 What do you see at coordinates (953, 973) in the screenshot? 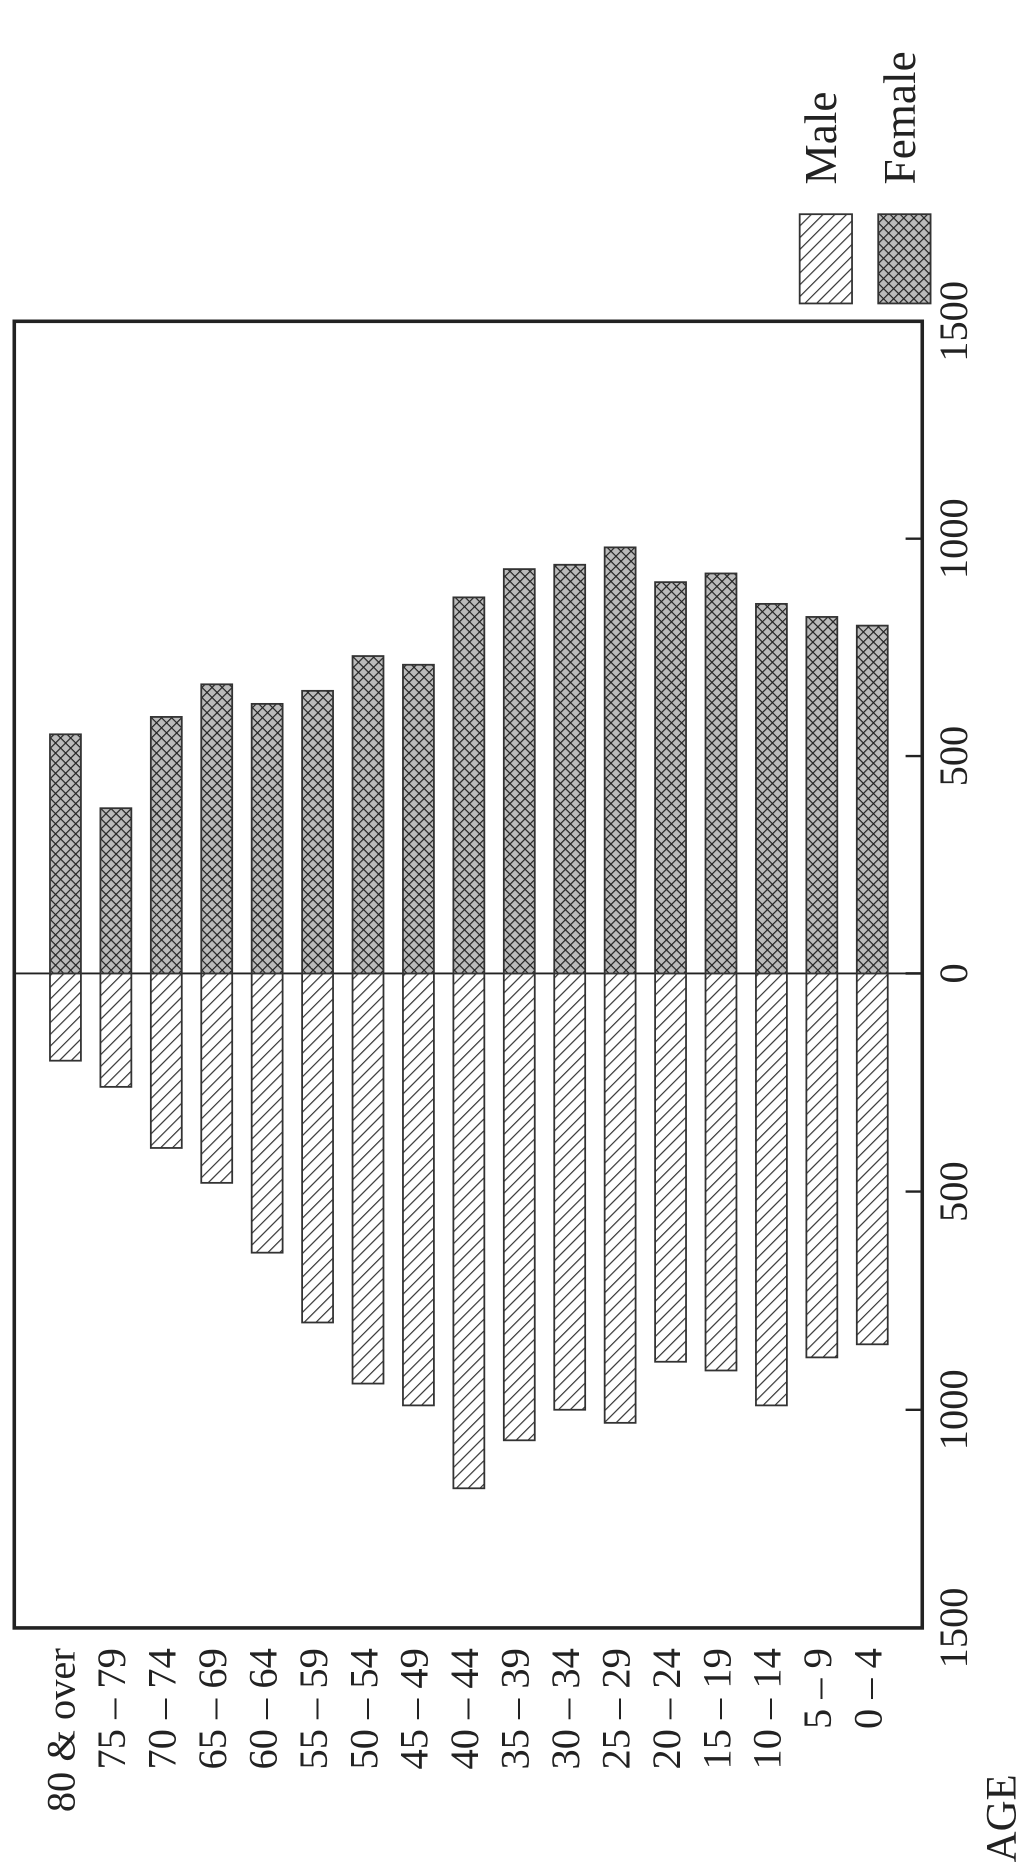
I see `y-tick-label: 0` at bounding box center [953, 973].